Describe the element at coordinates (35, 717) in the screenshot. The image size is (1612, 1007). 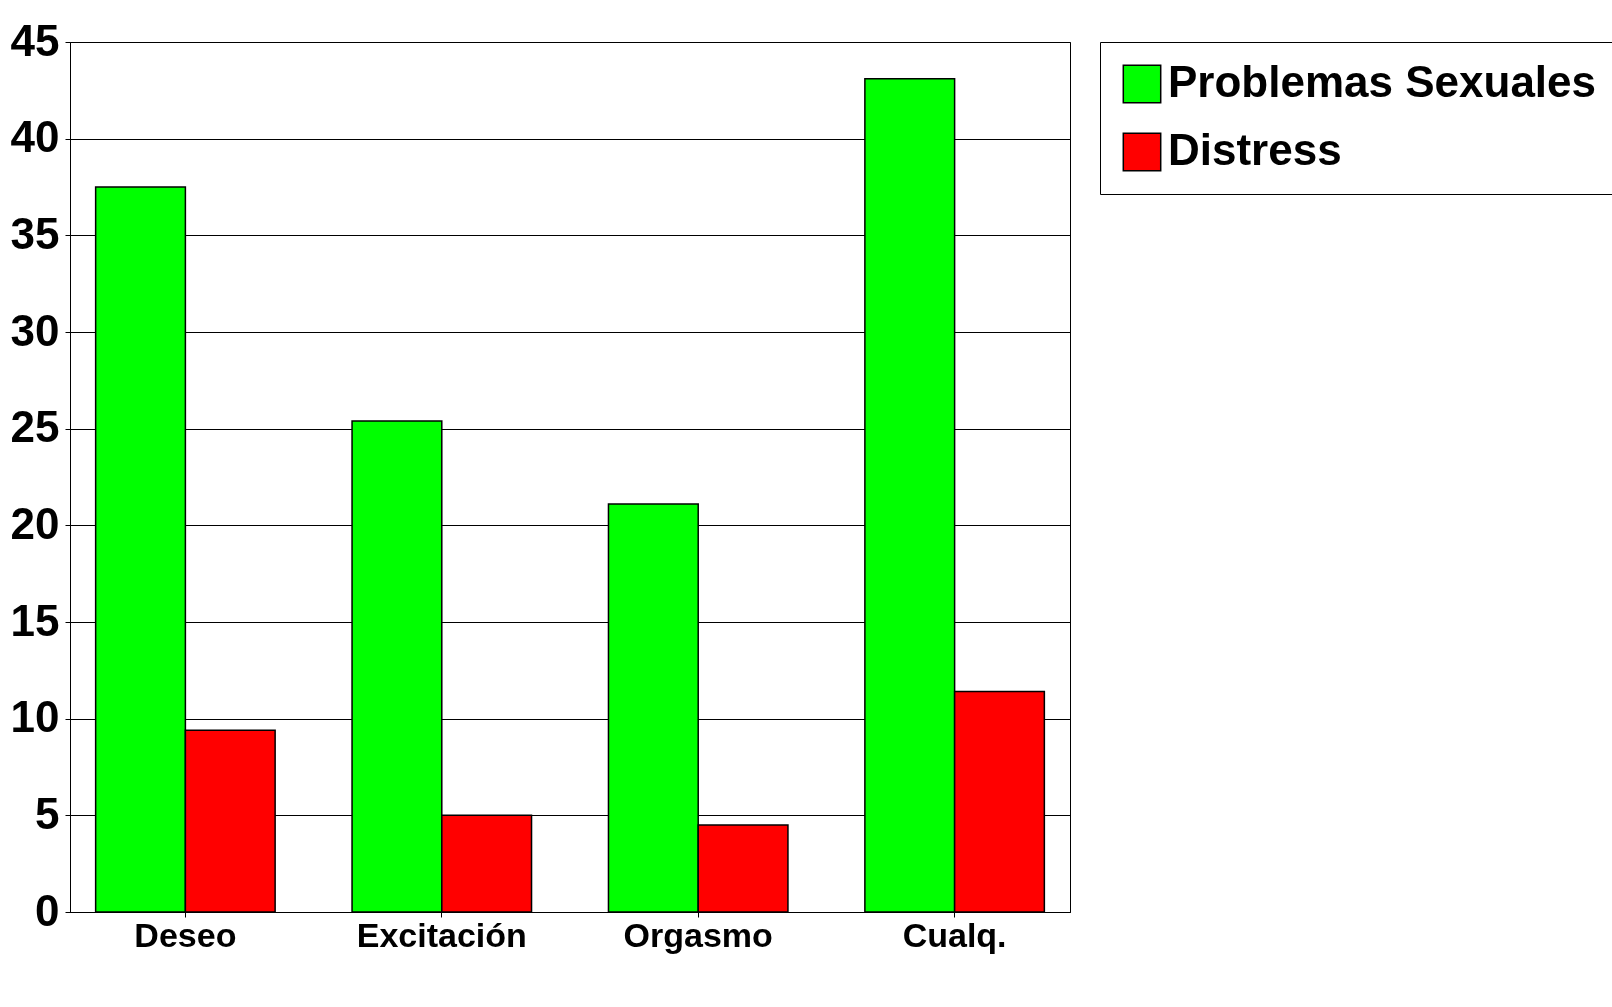
I see `y-tick-label: 10` at that location.